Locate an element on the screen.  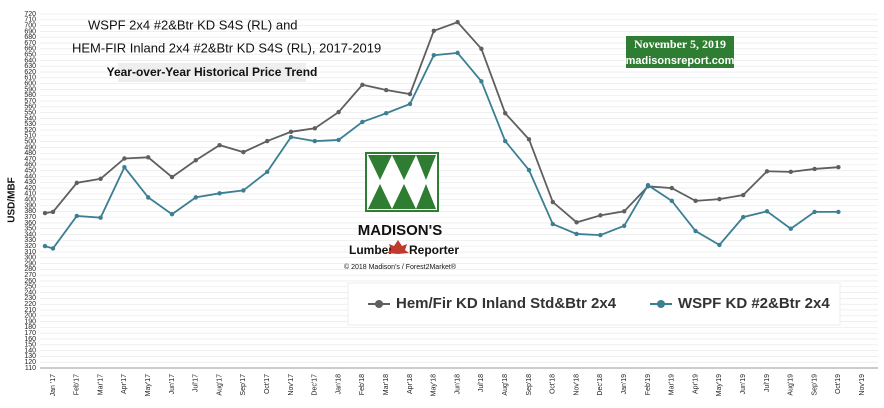
y-tick-label: 460 is located at coordinates (30, 165).